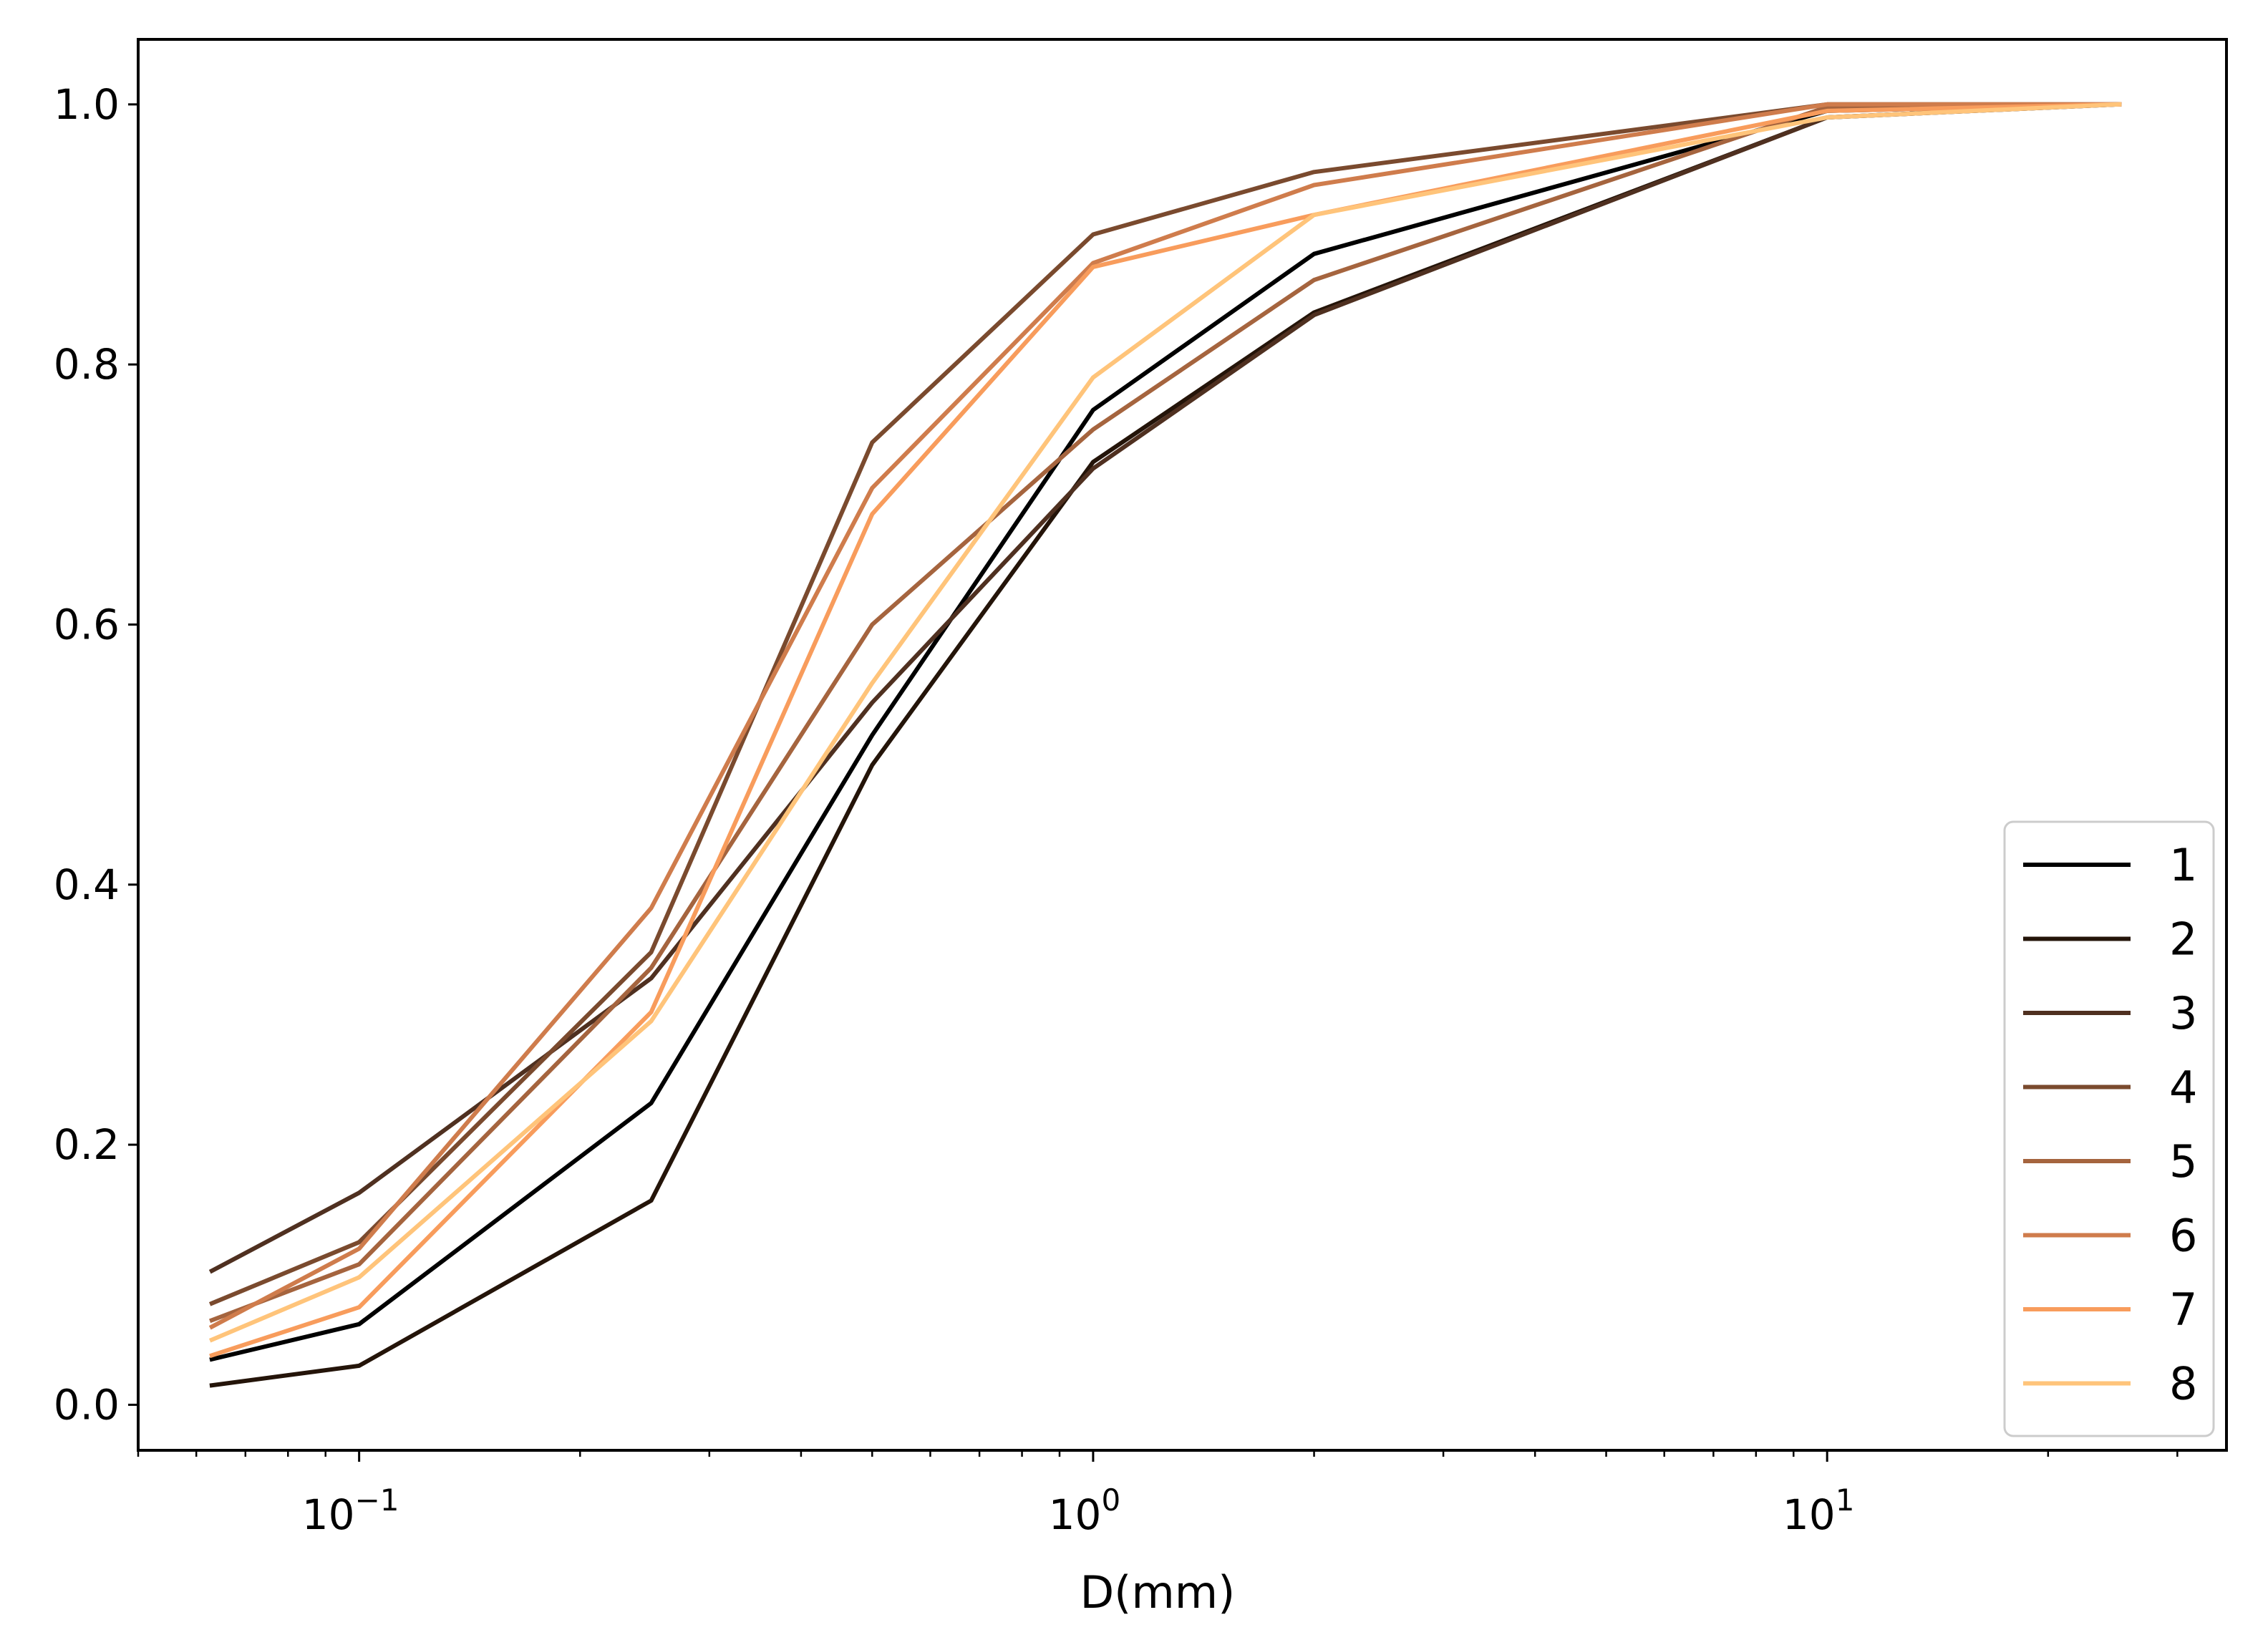 This screenshot has width=2268, height=1640. I want to click on legend-item: 6, so click(2110, 1236).